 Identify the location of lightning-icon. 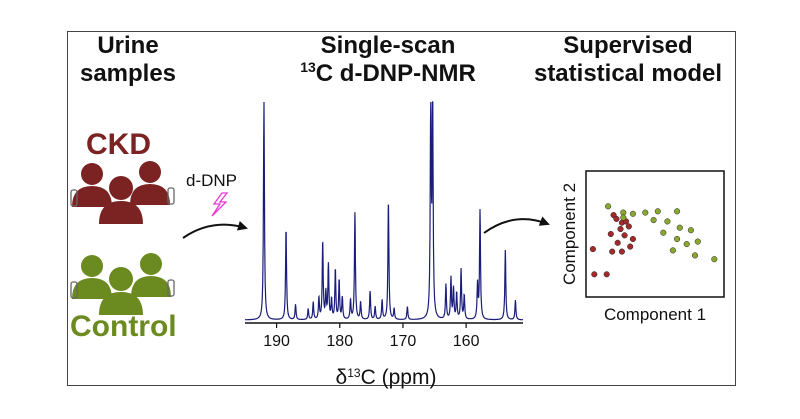
(220, 204).